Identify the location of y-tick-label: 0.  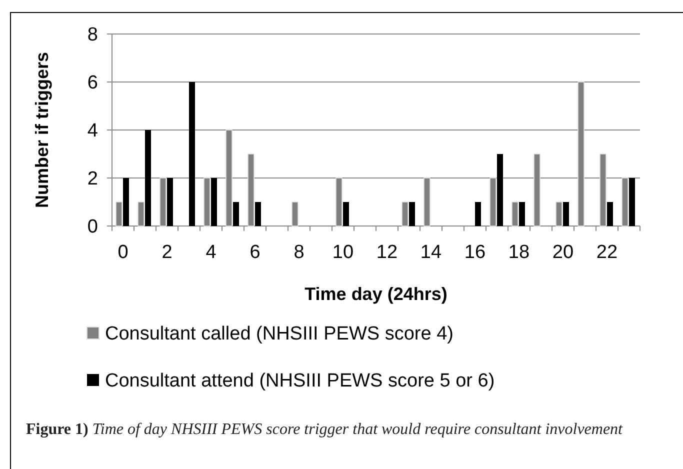
(92, 227).